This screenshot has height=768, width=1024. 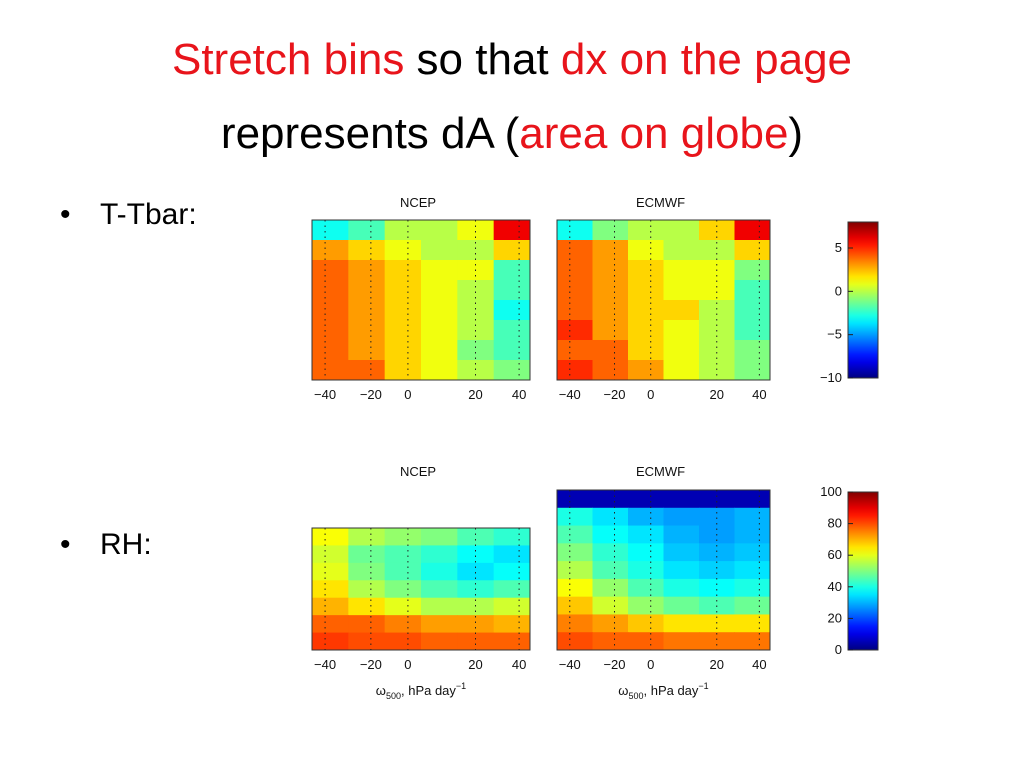 I want to click on x-tick-label: −20, so click(x=614, y=664).